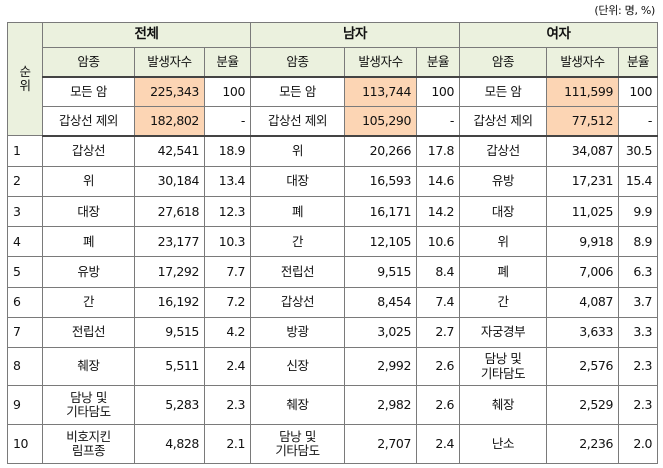 This screenshot has height=468, width=663. I want to click on count-cell: 16,192, so click(169, 302).